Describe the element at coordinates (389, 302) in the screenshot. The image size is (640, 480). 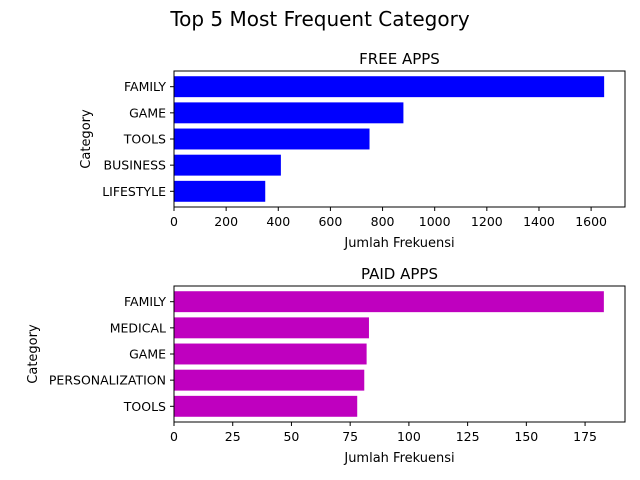
I see `chart2-bar-family` at that location.